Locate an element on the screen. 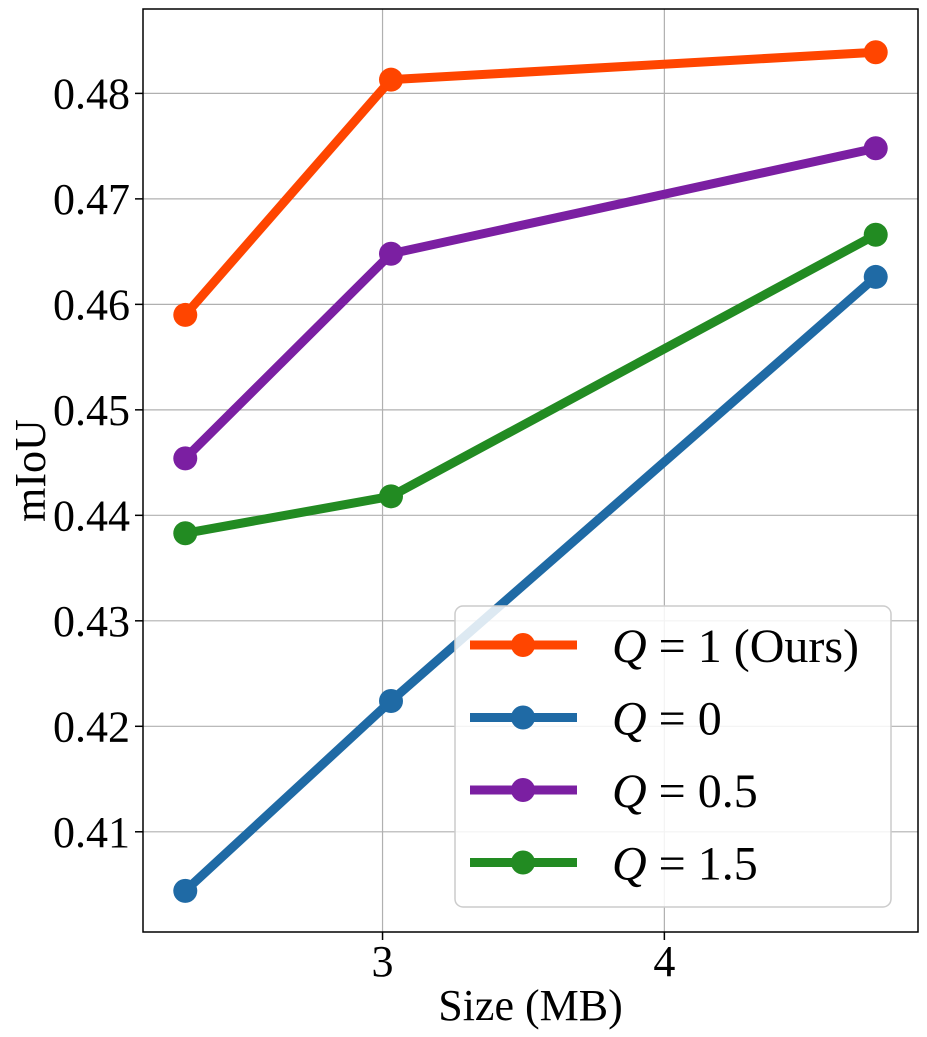 This screenshot has height=1037, width=927. legend-item: Q = 0 is located at coordinates (596, 719).